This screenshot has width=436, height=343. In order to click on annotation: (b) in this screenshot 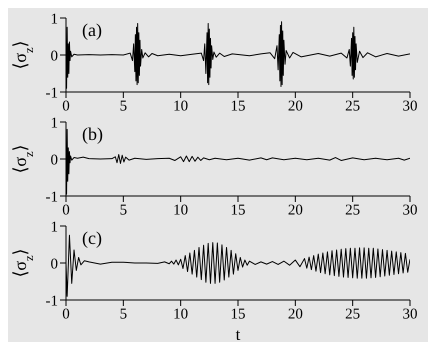, I will do `click(92, 134)`.